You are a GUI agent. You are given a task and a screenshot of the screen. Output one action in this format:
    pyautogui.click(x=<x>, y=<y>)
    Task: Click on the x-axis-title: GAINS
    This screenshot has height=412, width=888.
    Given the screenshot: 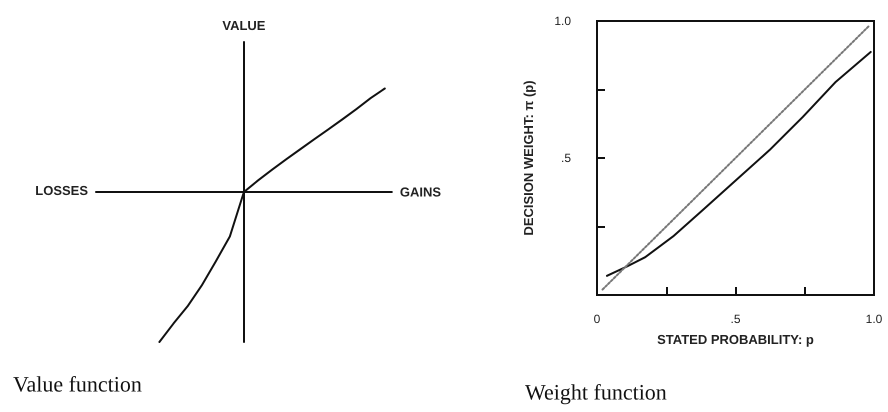 What is the action you would take?
    pyautogui.click(x=421, y=192)
    